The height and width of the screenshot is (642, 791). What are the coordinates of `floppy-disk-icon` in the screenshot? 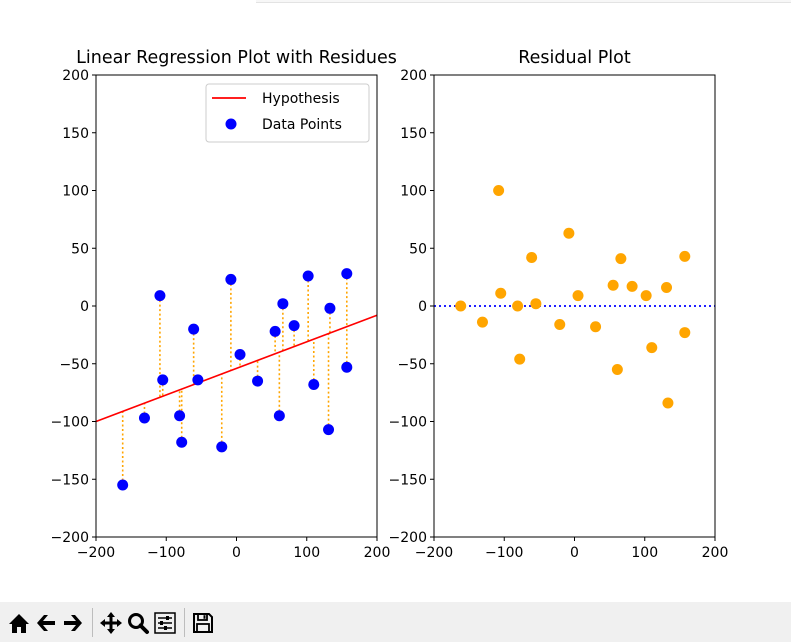 It's located at (202, 622).